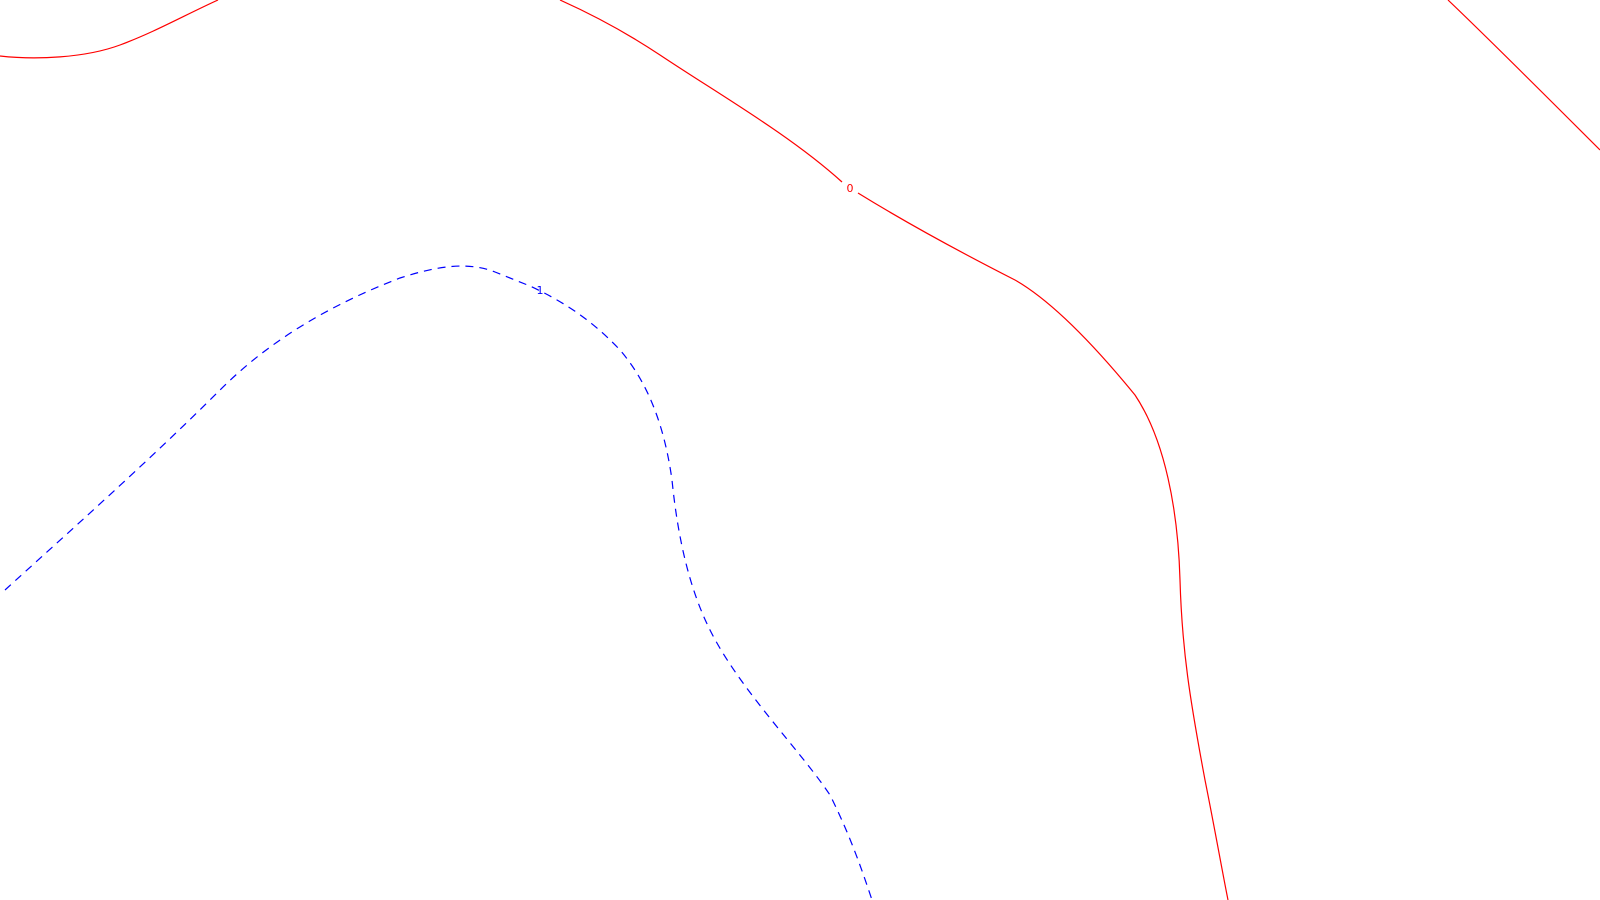 The image size is (1600, 900). I want to click on contour-label-0: 0, so click(850, 188).